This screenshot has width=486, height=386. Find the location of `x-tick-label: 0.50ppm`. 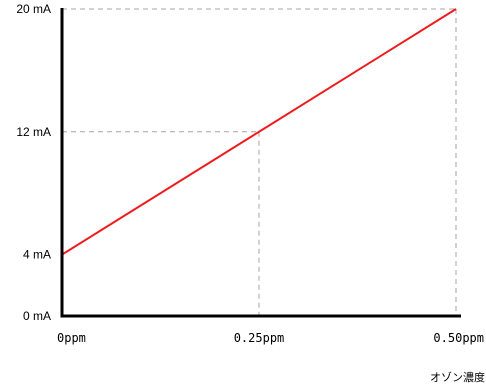

x-tick-label: 0.50ppm is located at coordinates (458, 338).